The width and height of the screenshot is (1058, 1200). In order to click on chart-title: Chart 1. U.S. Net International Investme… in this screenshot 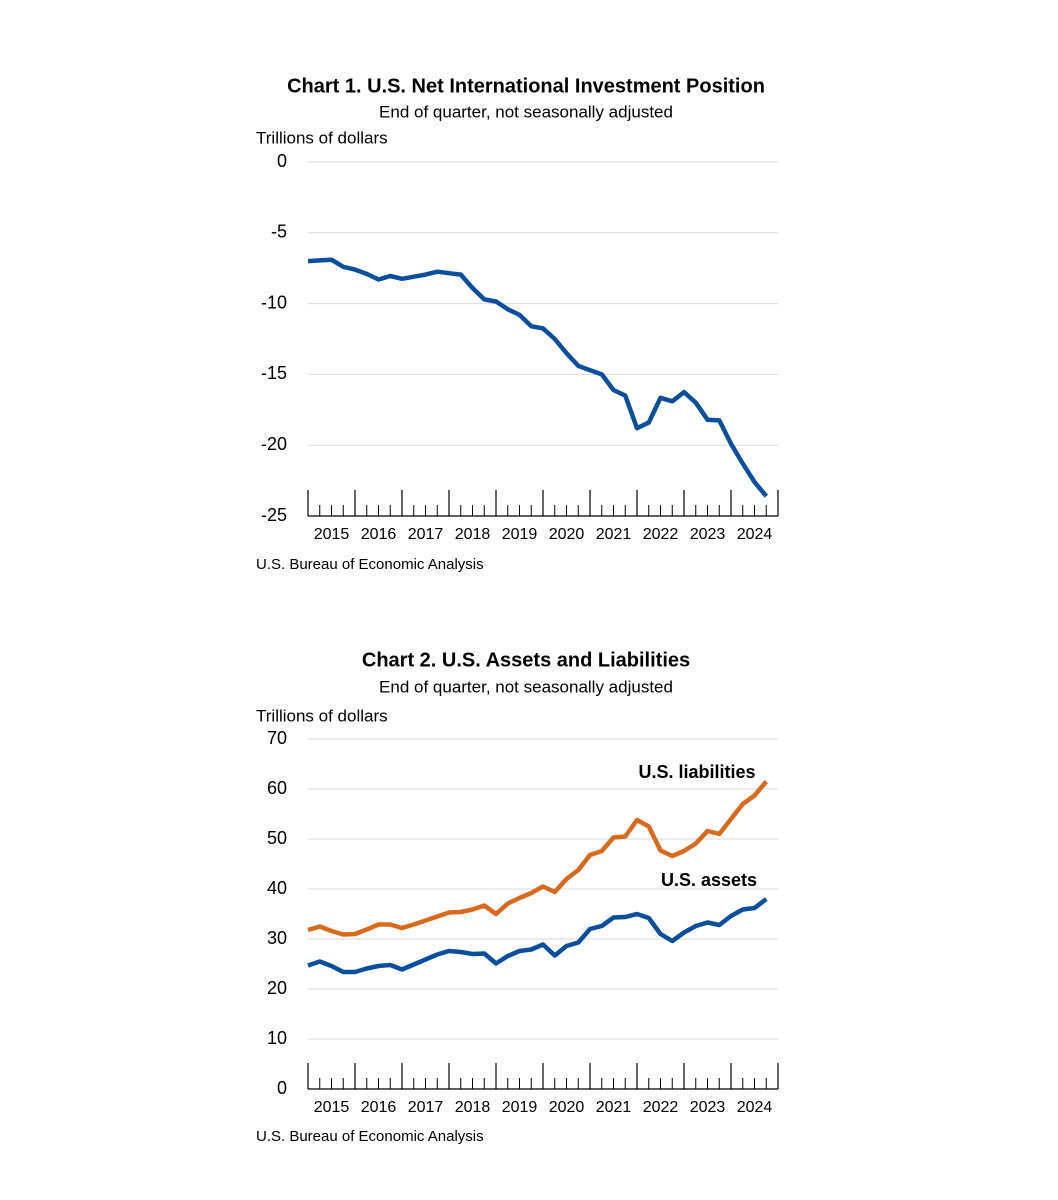, I will do `click(526, 86)`.